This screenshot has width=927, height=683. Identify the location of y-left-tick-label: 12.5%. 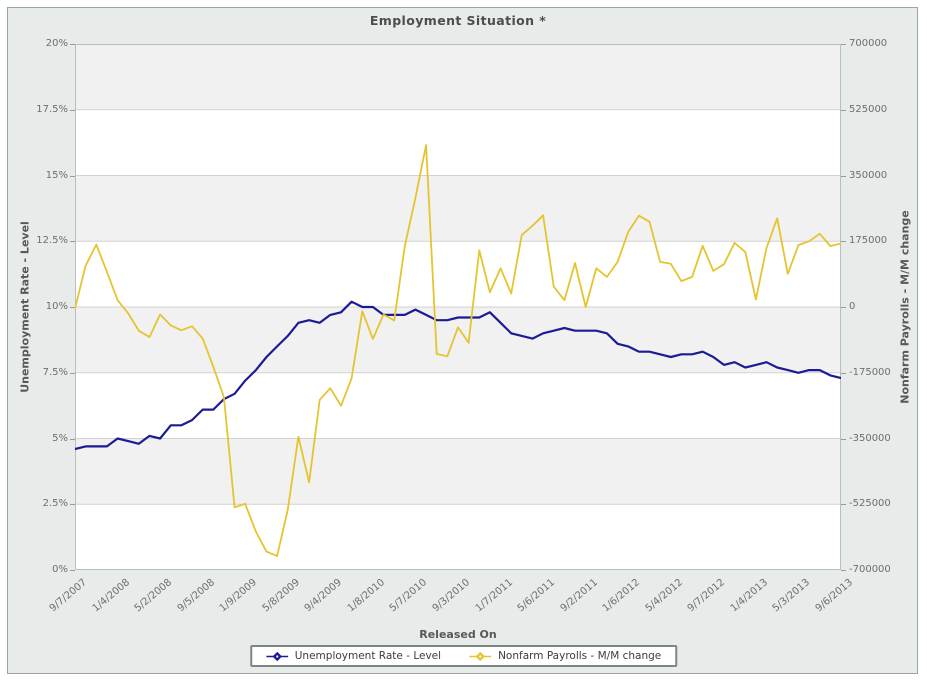
(52, 241).